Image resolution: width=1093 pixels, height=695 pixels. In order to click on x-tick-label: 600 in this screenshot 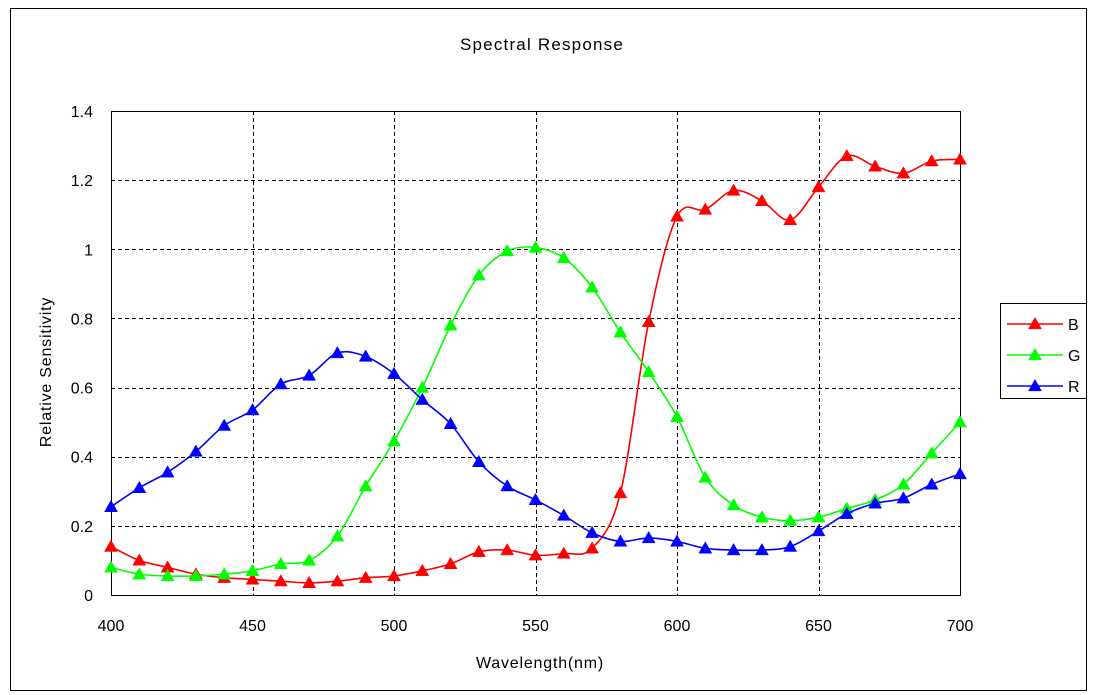, I will do `click(677, 626)`.